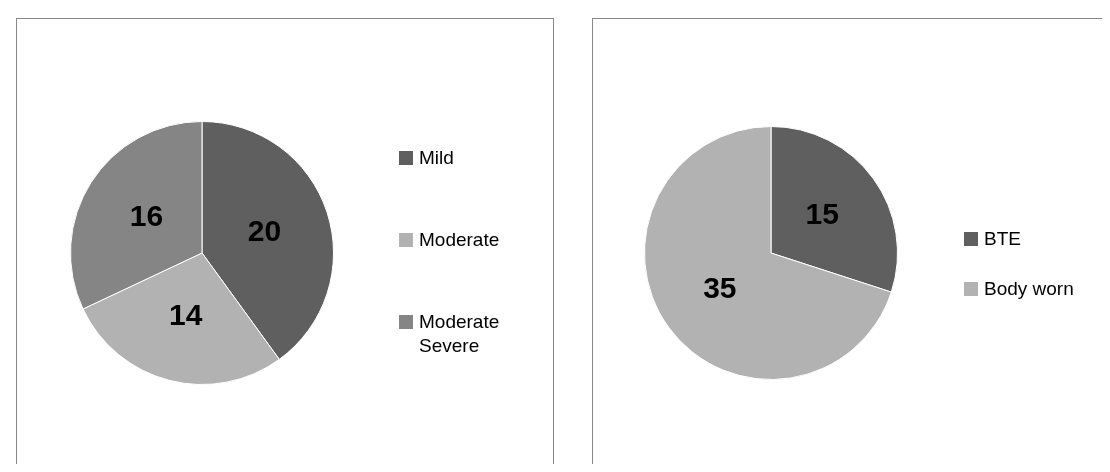 This screenshot has height=472, width=1110. What do you see at coordinates (146, 216) in the screenshot?
I see `data-label: 16` at bounding box center [146, 216].